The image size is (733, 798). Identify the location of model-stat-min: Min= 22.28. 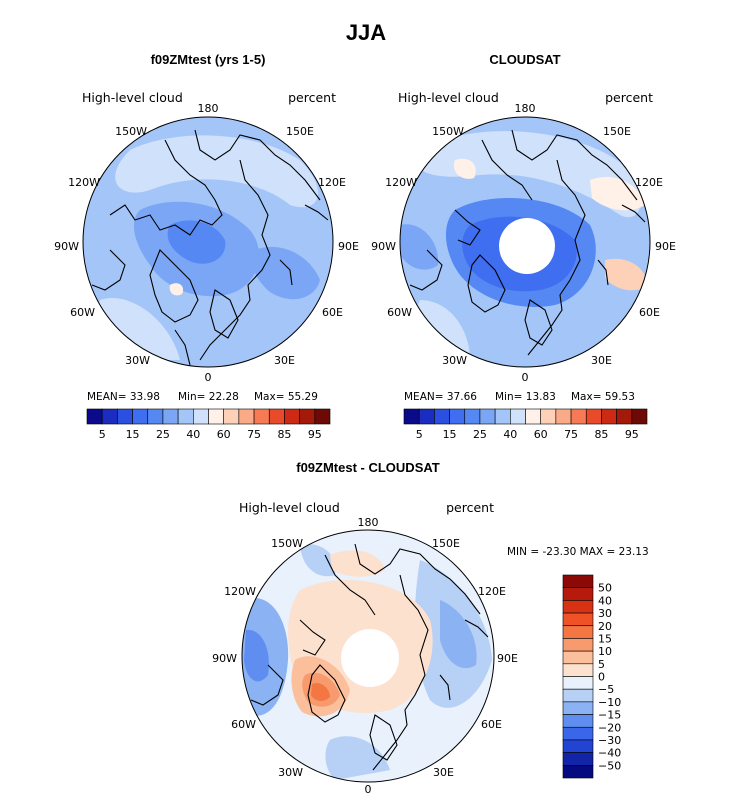
(208, 397).